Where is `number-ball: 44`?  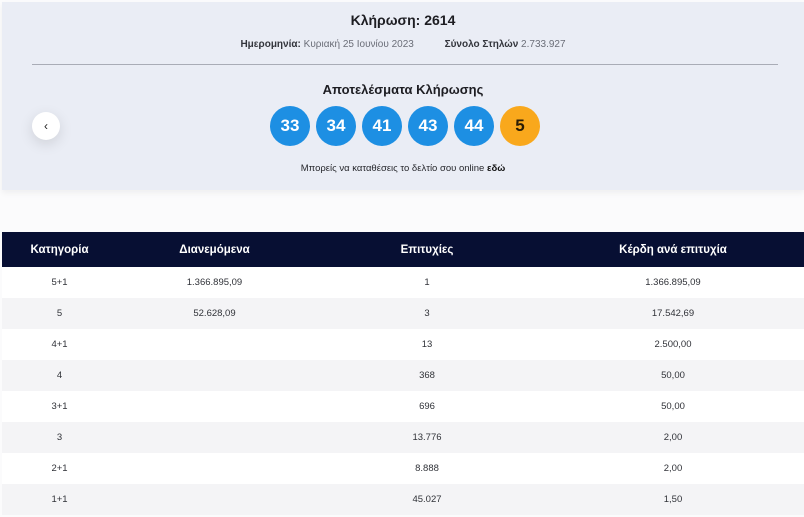 number-ball: 44 is located at coordinates (474, 126).